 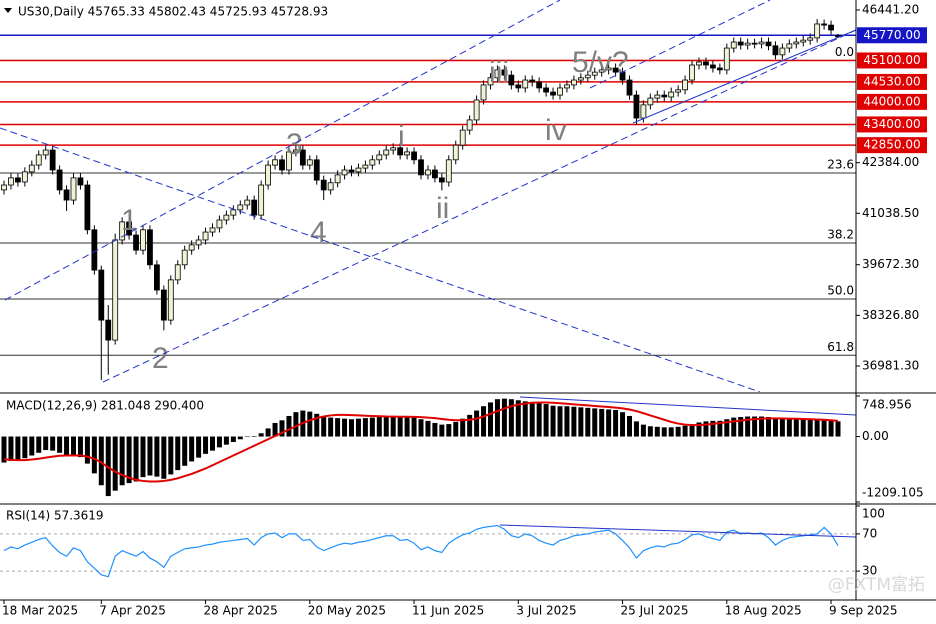 What do you see at coordinates (40, 611) in the screenshot?
I see `x-tick-label: 18 Mar 2025` at bounding box center [40, 611].